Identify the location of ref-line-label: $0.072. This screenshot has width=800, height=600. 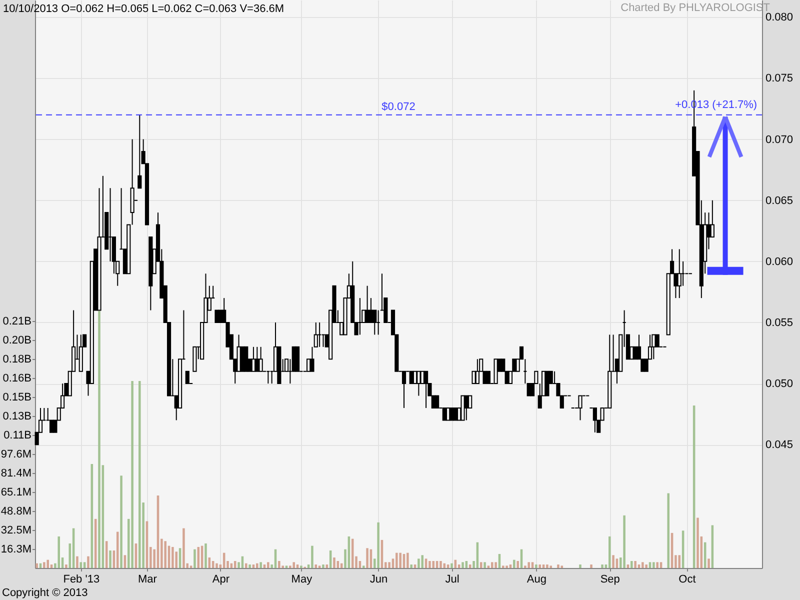
(399, 106).